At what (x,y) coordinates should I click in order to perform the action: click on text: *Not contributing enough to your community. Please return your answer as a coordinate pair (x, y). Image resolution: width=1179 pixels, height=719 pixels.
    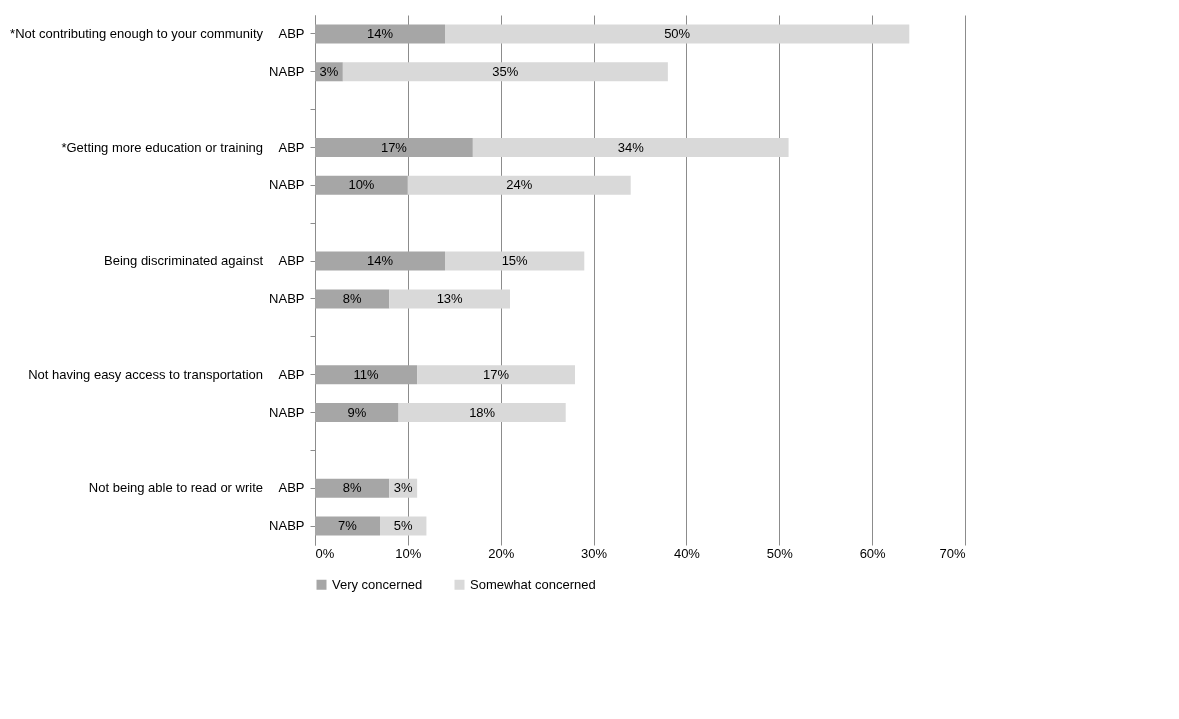
    Looking at the image, I should click on (137, 33).